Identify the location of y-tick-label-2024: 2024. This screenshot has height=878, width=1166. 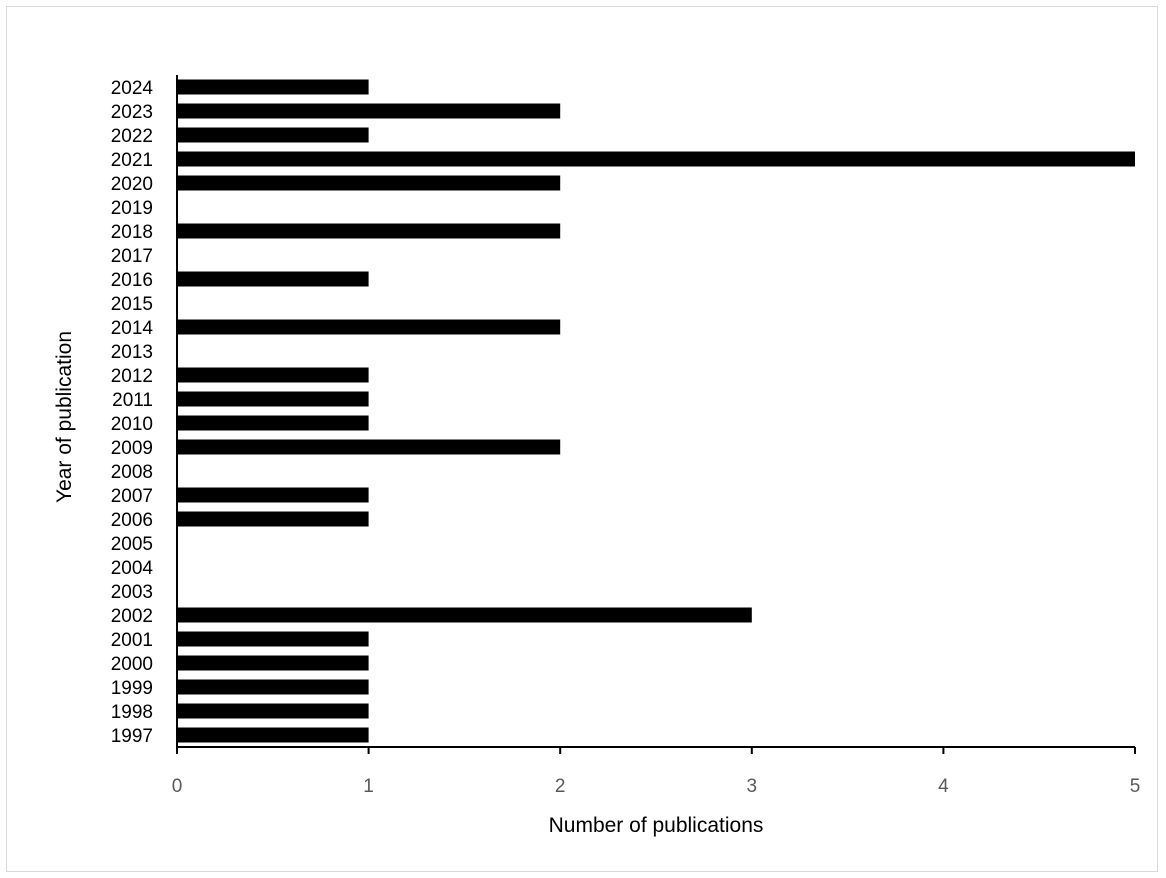
(132, 88).